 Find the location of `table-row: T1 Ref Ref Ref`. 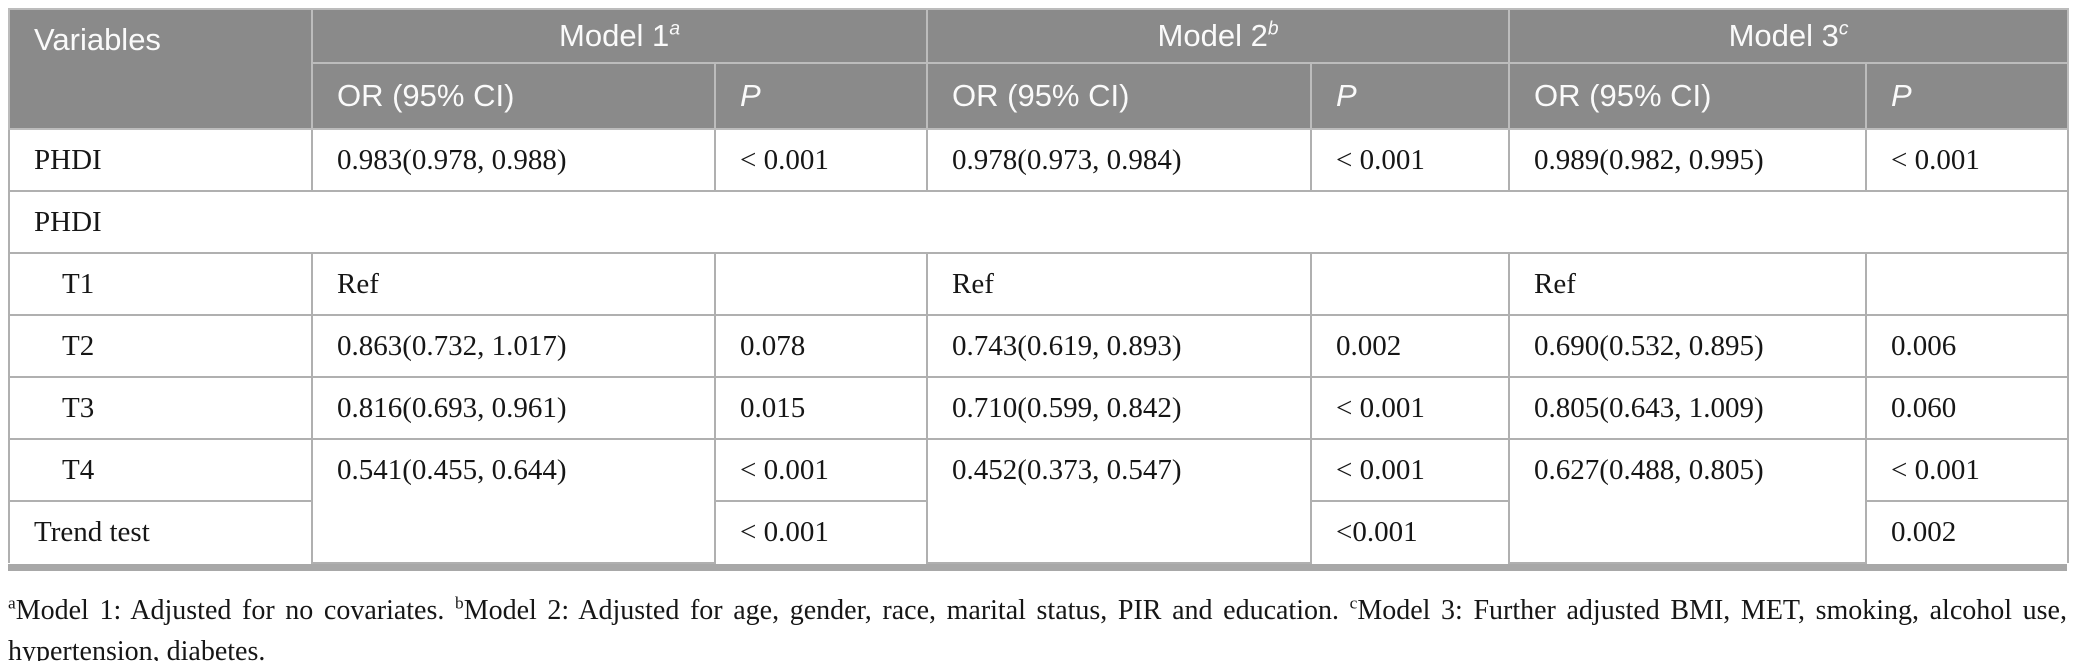

table-row: T1 Ref Ref Ref is located at coordinates (1039, 284).